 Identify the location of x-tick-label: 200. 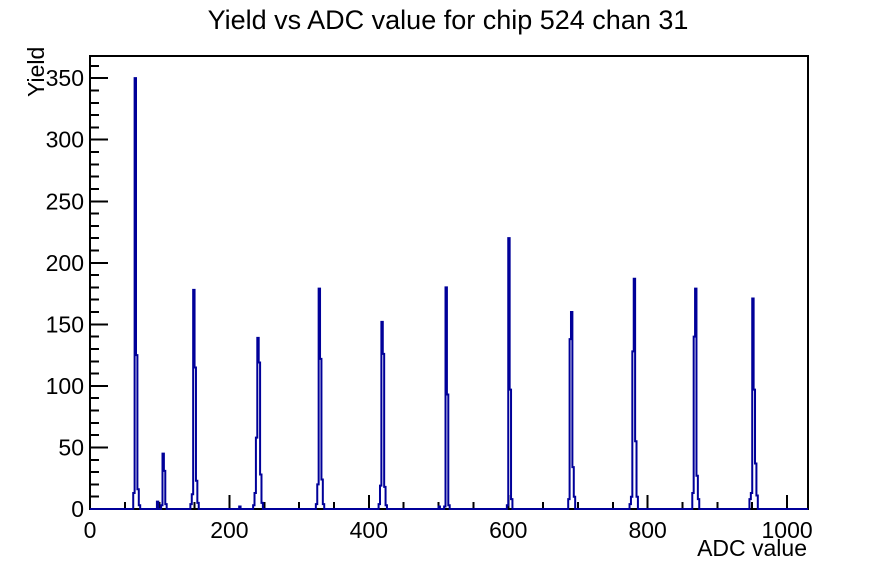
(229, 530).